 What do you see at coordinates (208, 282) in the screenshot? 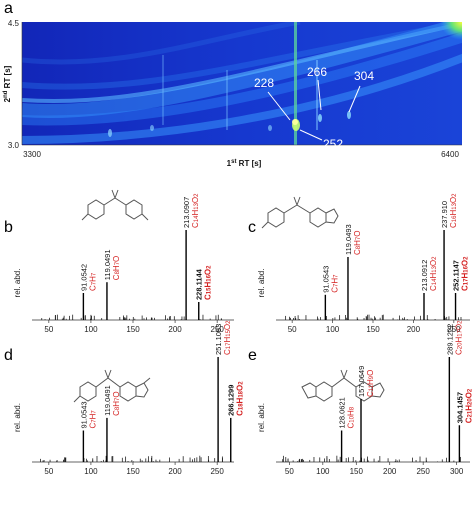
I see `peak-formula-label: C15H16O2` at bounding box center [208, 282].